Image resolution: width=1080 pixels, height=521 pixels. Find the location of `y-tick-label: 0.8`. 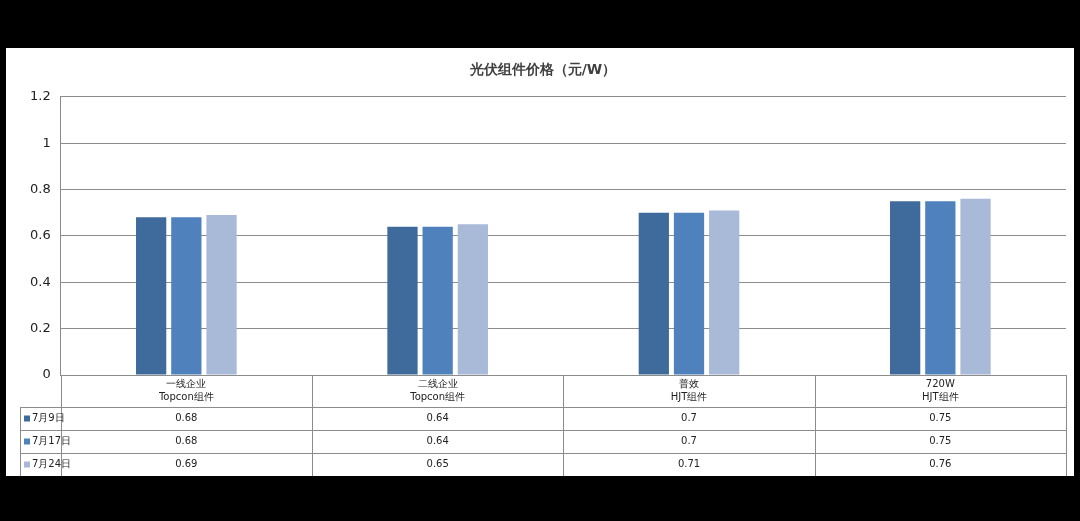

y-tick-label: 0.8 is located at coordinates (40, 188).